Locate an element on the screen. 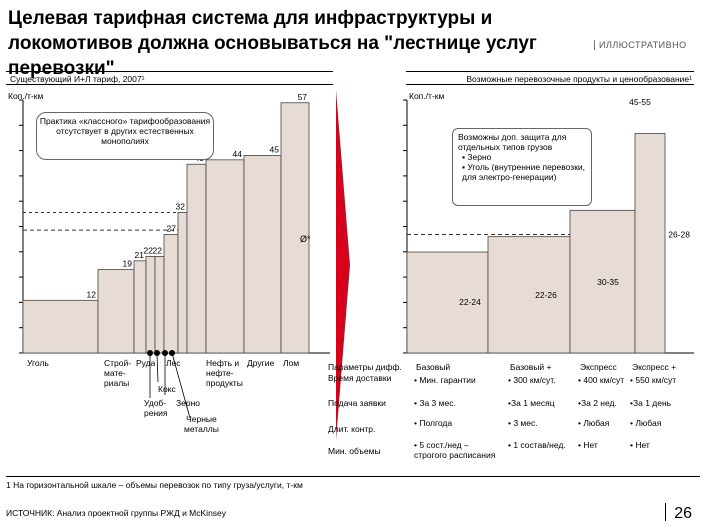  cell-express-volume: • Нет is located at coordinates (588, 445).